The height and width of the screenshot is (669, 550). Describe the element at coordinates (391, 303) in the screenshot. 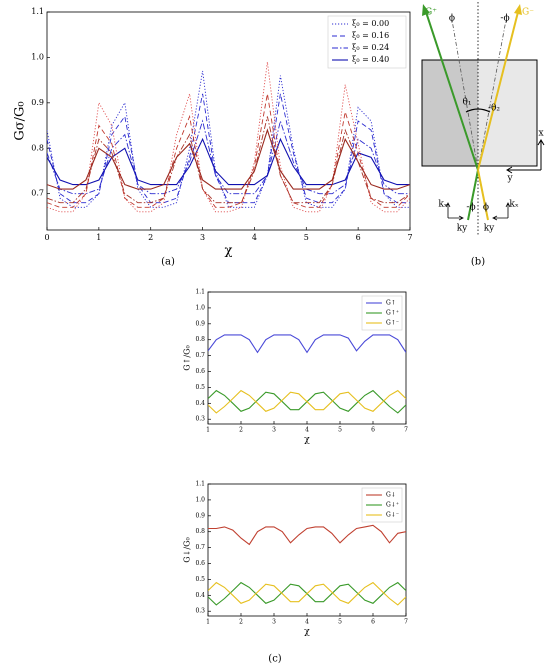

I see `legend-label: G↑` at that location.